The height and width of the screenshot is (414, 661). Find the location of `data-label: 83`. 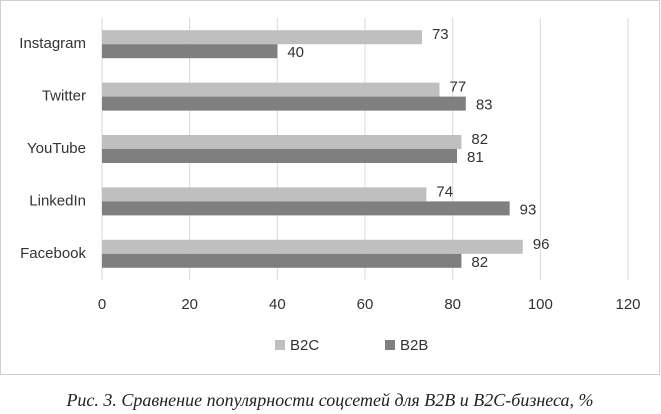

data-label: 83 is located at coordinates (484, 105).